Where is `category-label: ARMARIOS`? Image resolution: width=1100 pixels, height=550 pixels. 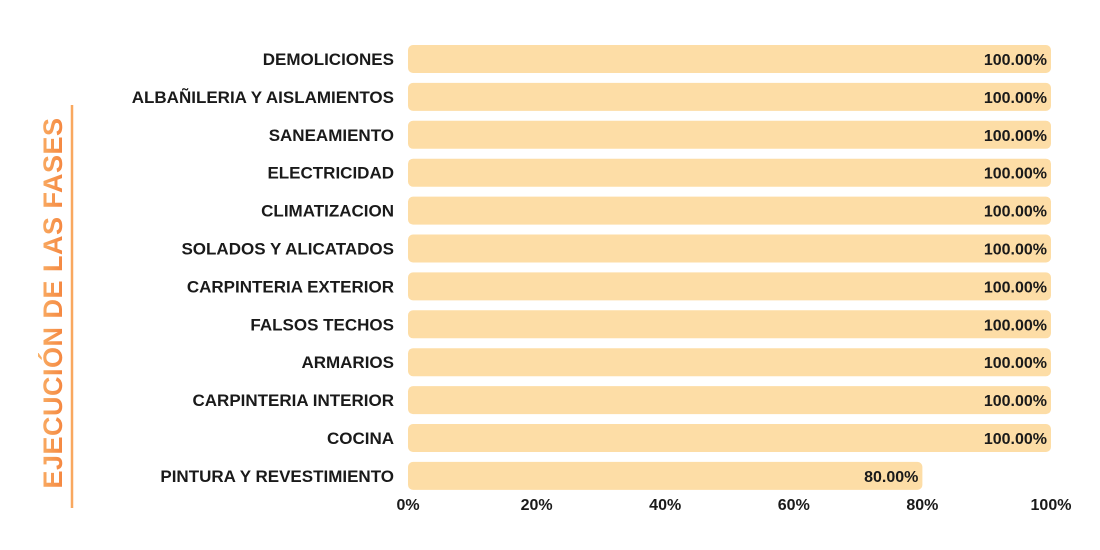 category-label: ARMARIOS is located at coordinates (347, 362).